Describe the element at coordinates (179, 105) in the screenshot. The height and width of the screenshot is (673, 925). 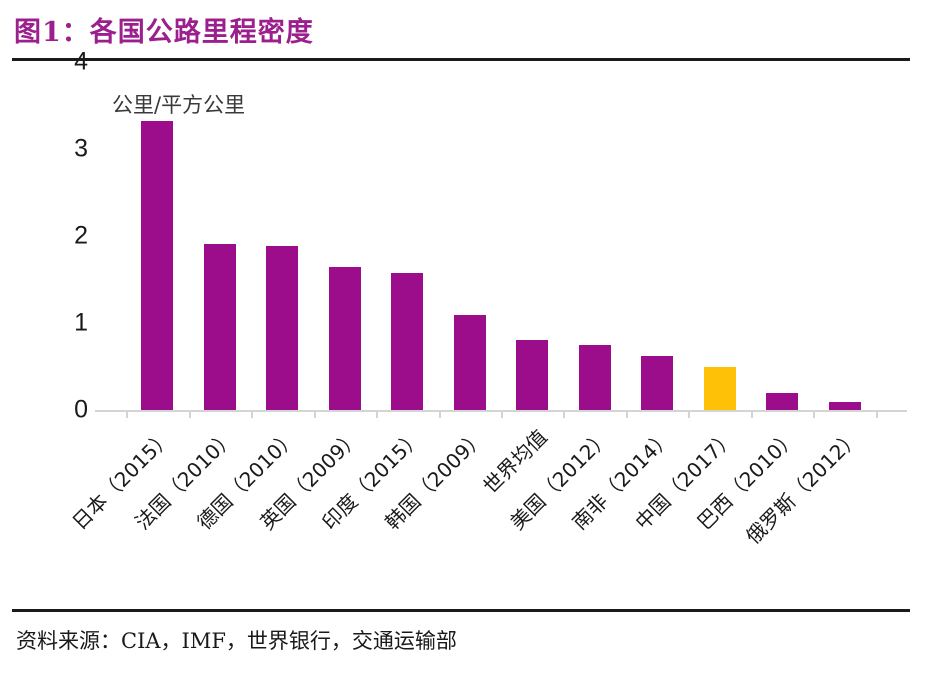
I see `y-axis-unit-label: 公里/平方公里` at that location.